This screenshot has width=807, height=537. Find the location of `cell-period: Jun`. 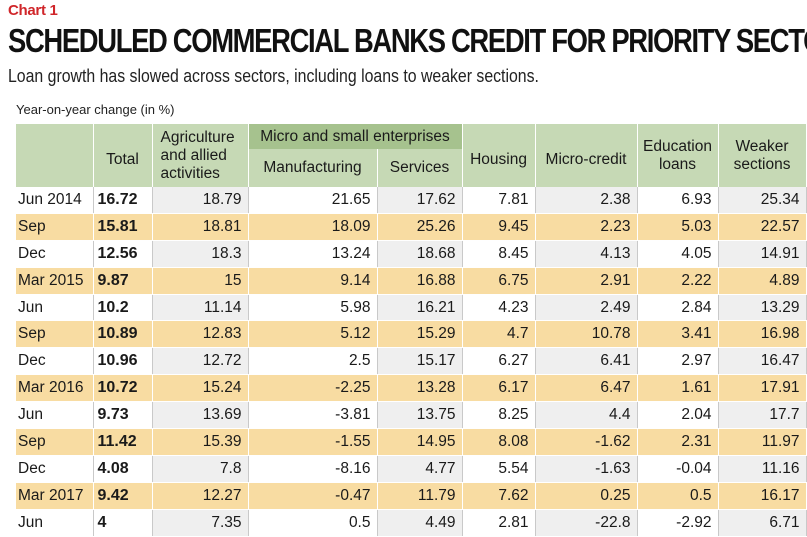

cell-period: Jun is located at coordinates (55, 523).